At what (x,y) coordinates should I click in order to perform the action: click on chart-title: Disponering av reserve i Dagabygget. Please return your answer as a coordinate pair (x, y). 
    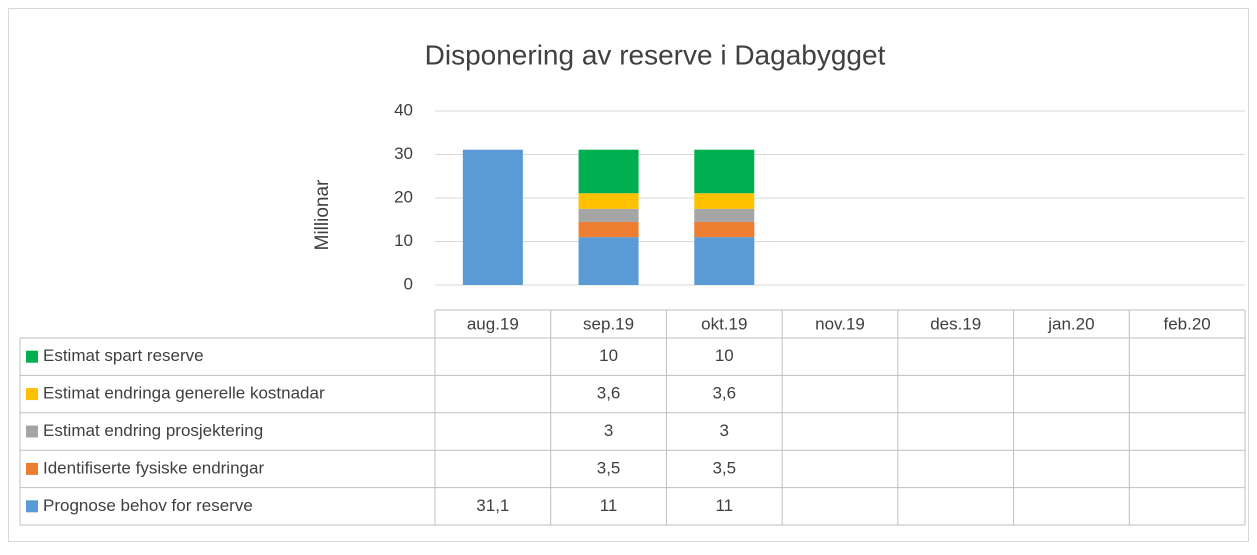
    Looking at the image, I should click on (655, 54).